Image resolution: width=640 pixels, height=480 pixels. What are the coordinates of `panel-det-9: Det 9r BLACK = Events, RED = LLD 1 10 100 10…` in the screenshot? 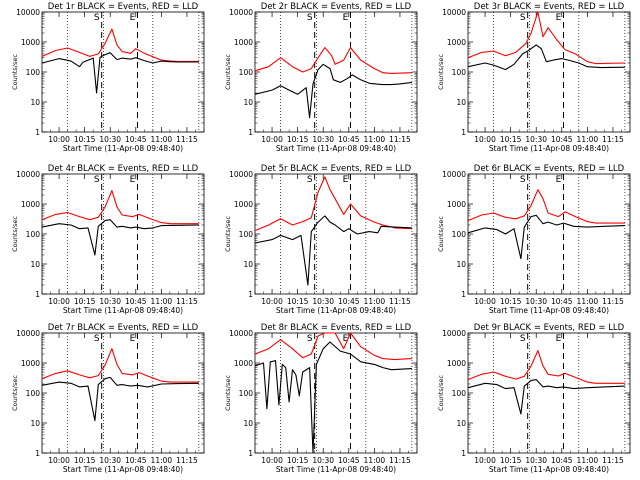 It's located at (534, 398).